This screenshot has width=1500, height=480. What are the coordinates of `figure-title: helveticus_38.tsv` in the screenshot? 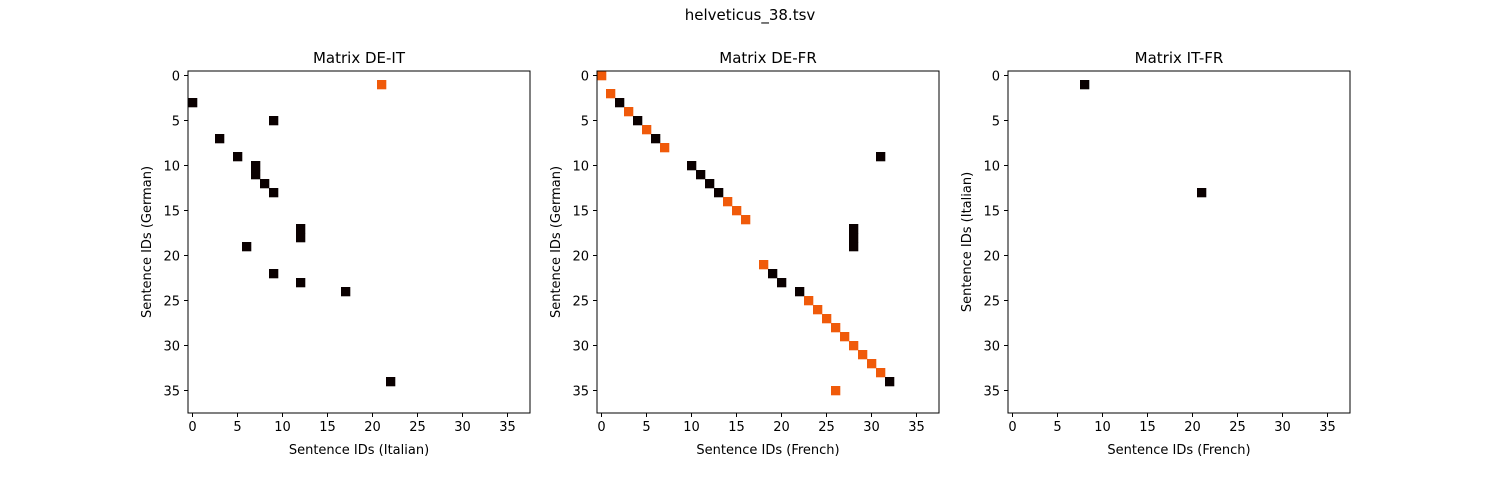 It's located at (750, 15).